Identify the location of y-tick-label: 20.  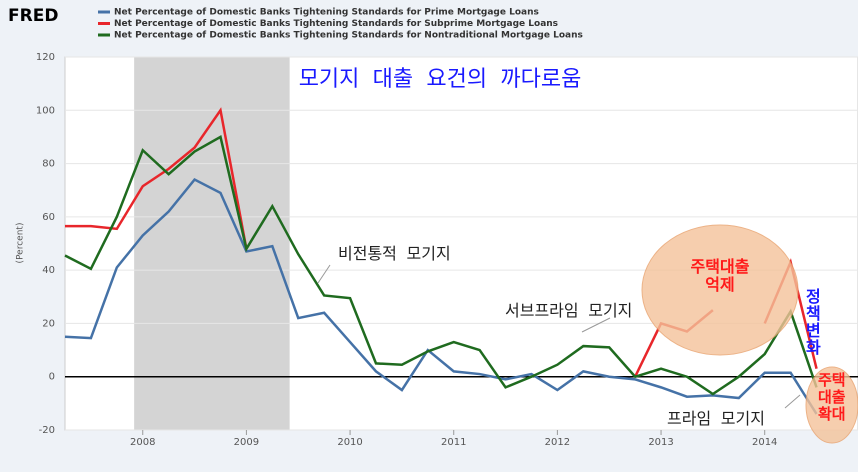
(48, 323).